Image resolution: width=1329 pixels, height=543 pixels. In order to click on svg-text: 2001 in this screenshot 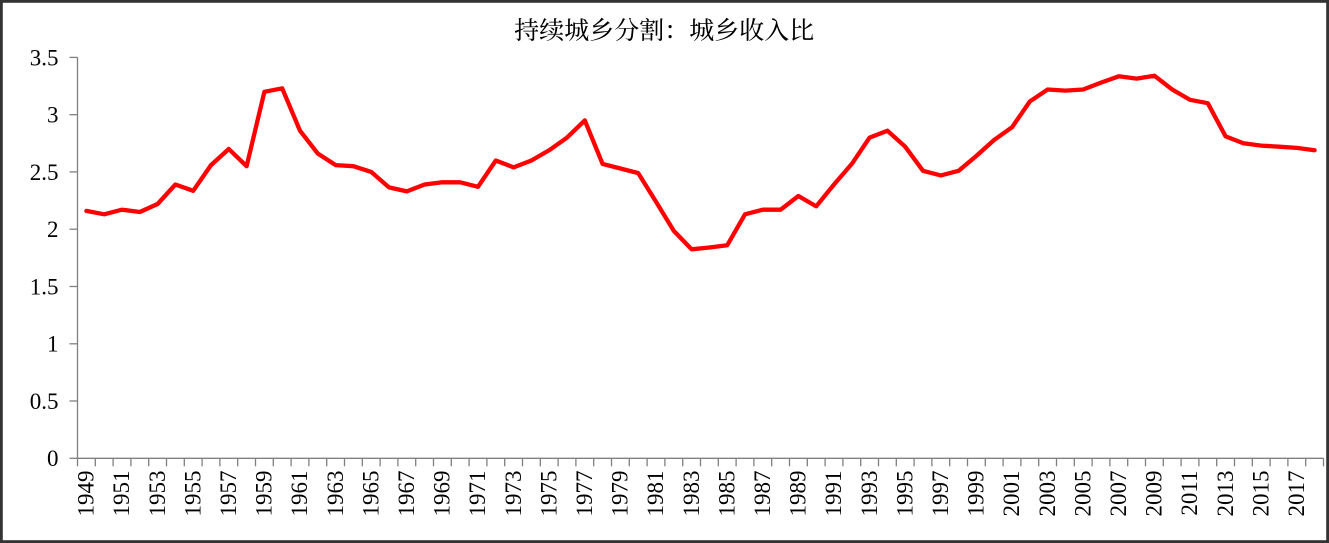, I will do `click(1011, 494)`.